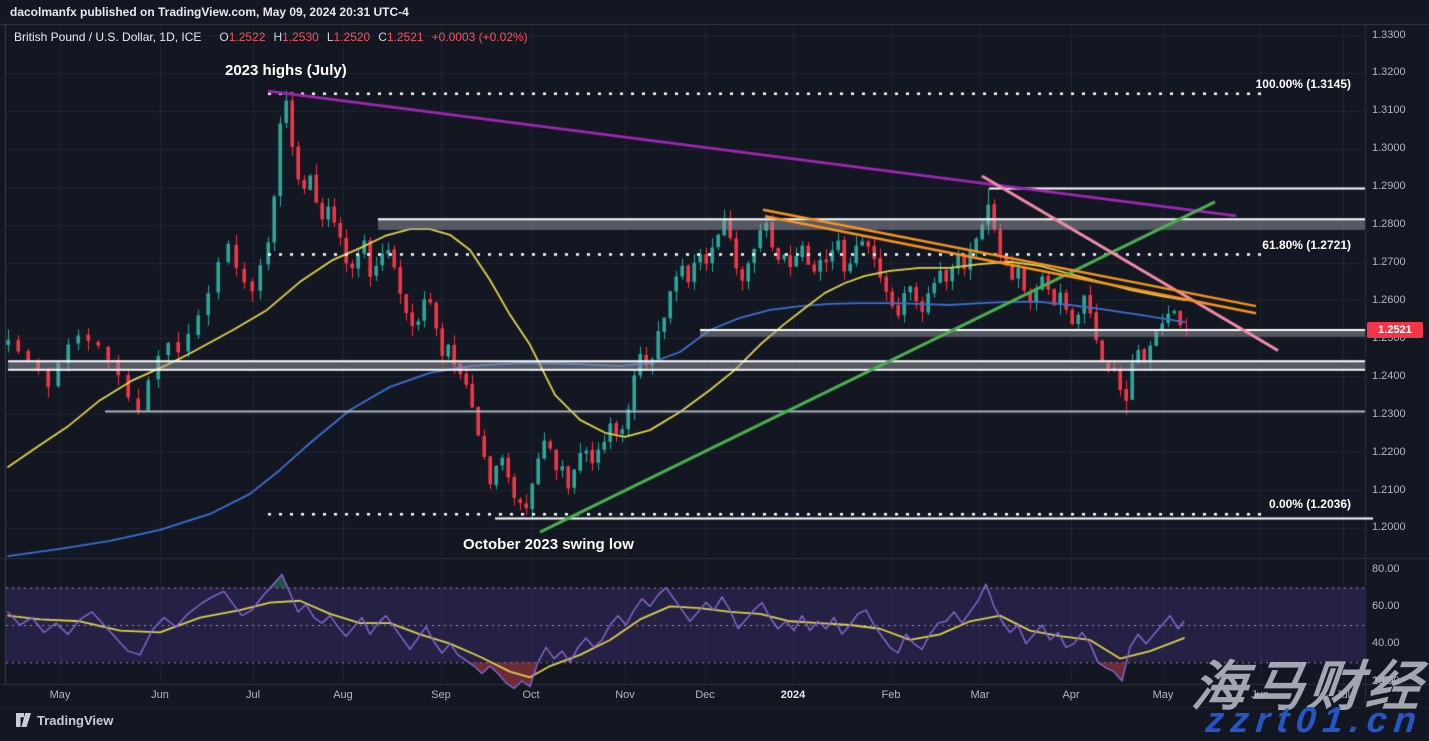  I want to click on symbol-title: British Pound / U.S. Dollar, 1D, ICE, so click(108, 37).